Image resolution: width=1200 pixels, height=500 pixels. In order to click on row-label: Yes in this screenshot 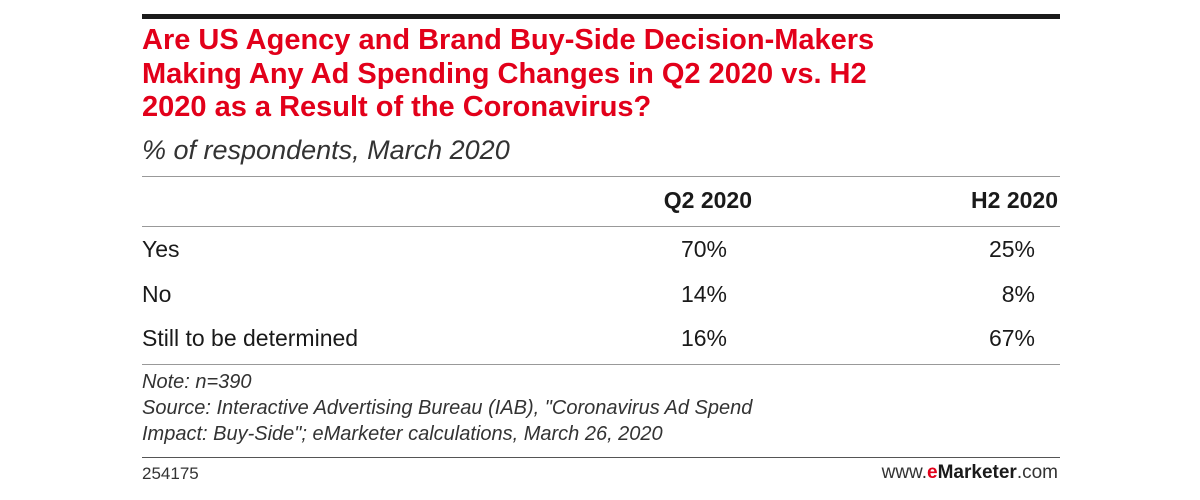, I will do `click(161, 249)`.